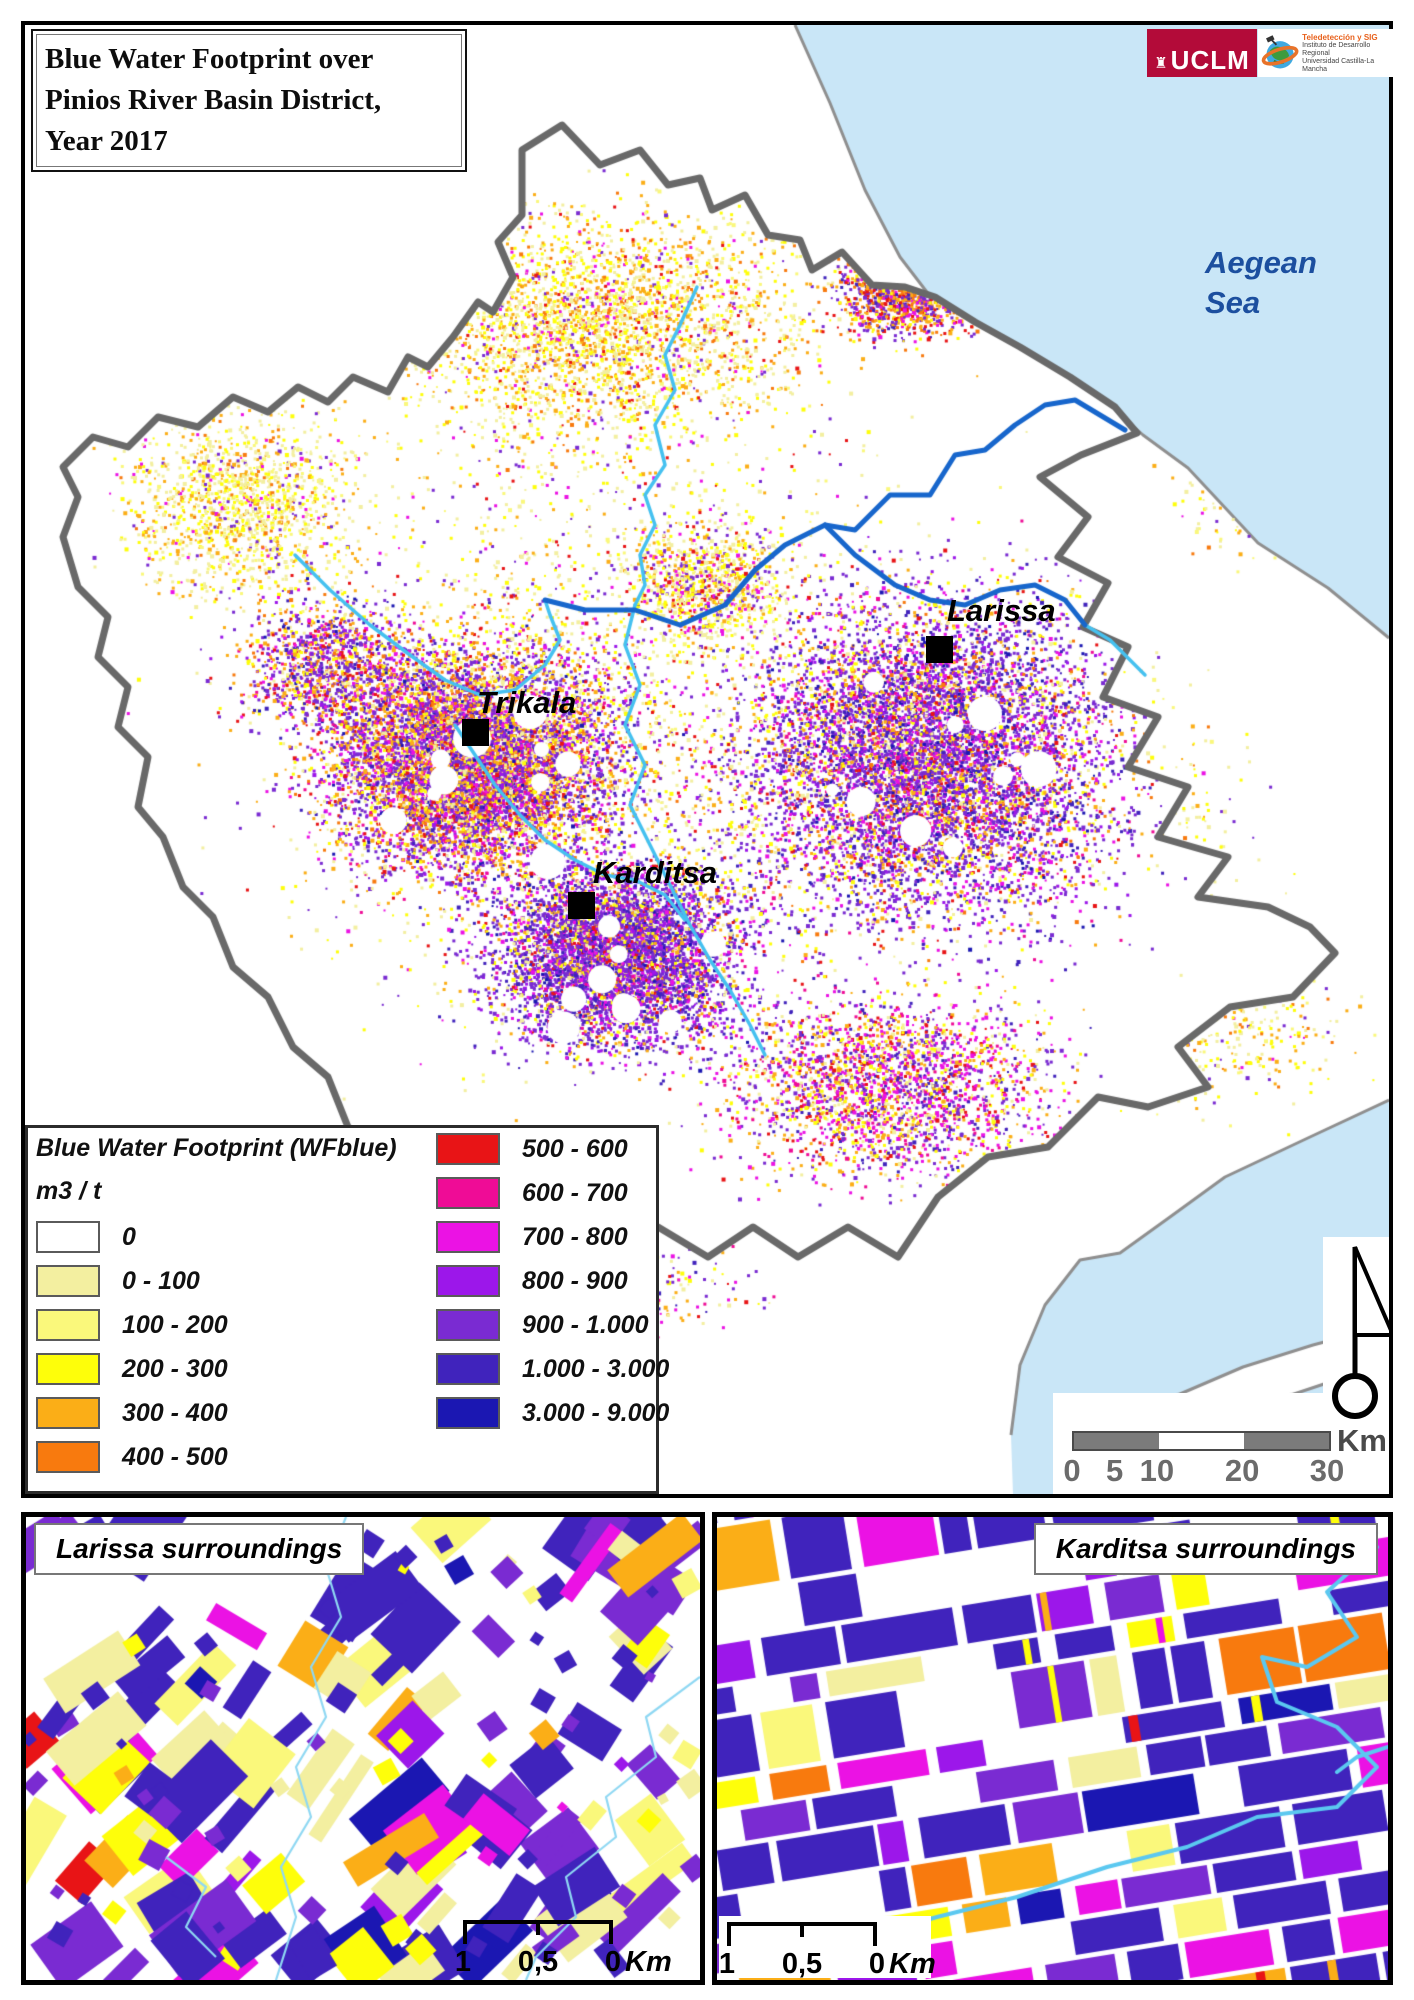 This screenshot has width=1414, height=2000. I want to click on legend-row: 100 - 200, so click(235, 1325).